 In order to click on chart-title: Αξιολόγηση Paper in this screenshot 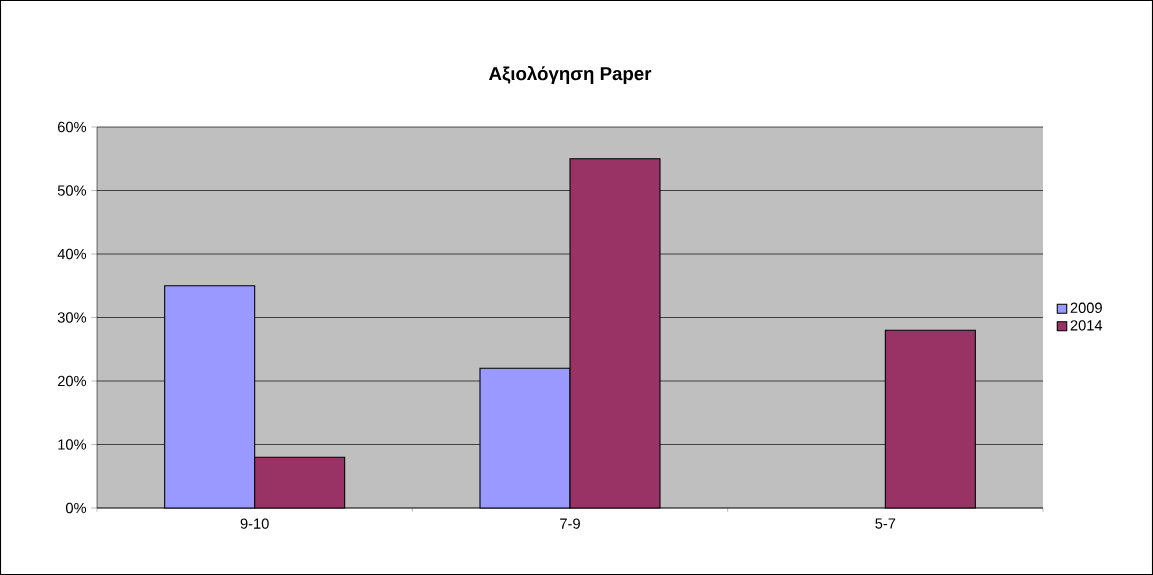, I will do `click(570, 75)`.